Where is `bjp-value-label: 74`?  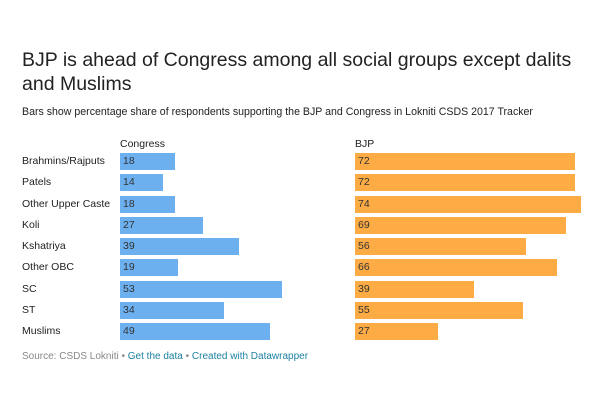
bjp-value-label: 74 is located at coordinates (364, 203).